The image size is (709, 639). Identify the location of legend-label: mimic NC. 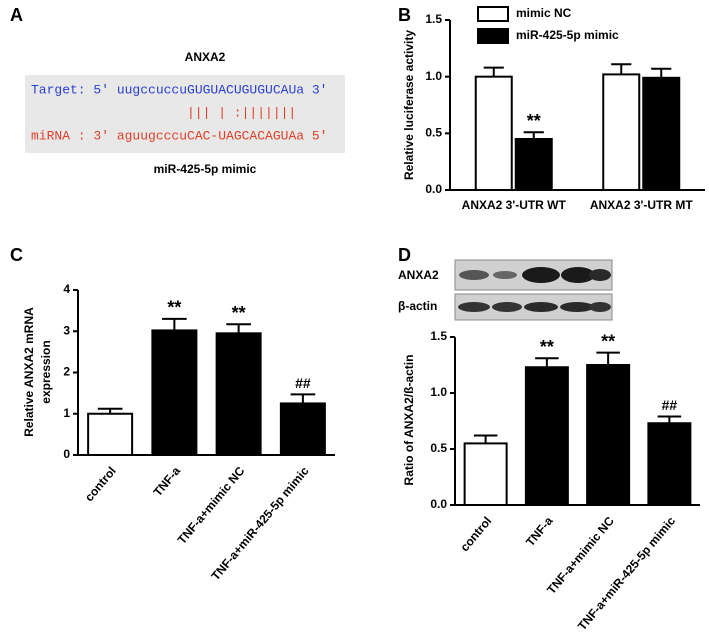
(544, 13).